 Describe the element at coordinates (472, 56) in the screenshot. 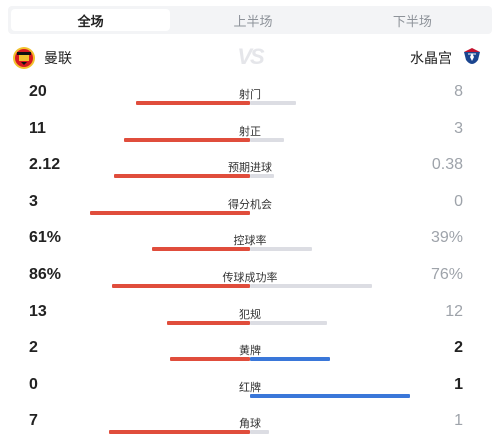

I see `crystal-palace-crest-icon` at that location.